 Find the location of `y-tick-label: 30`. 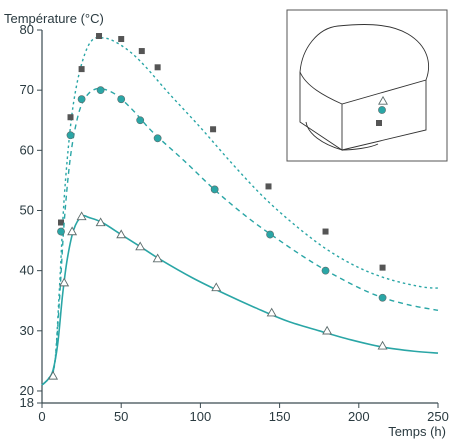

y-tick-label: 30 is located at coordinates (27, 330).